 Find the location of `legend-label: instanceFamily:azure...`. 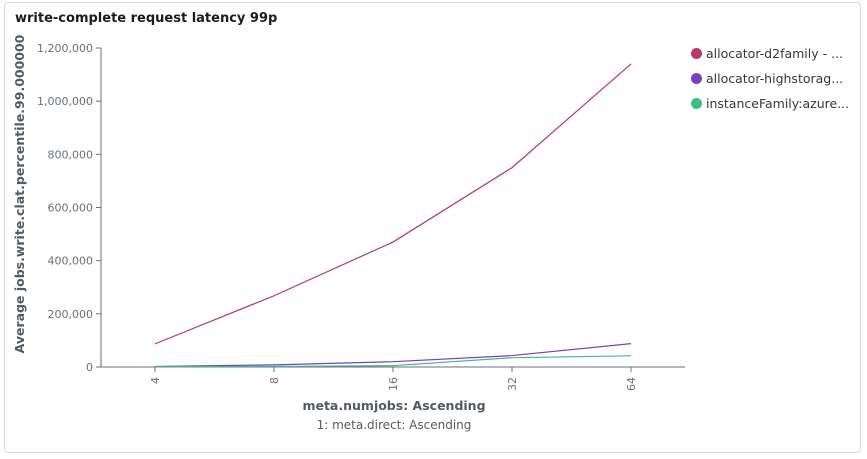

legend-label: instanceFamily:azure... is located at coordinates (778, 103).